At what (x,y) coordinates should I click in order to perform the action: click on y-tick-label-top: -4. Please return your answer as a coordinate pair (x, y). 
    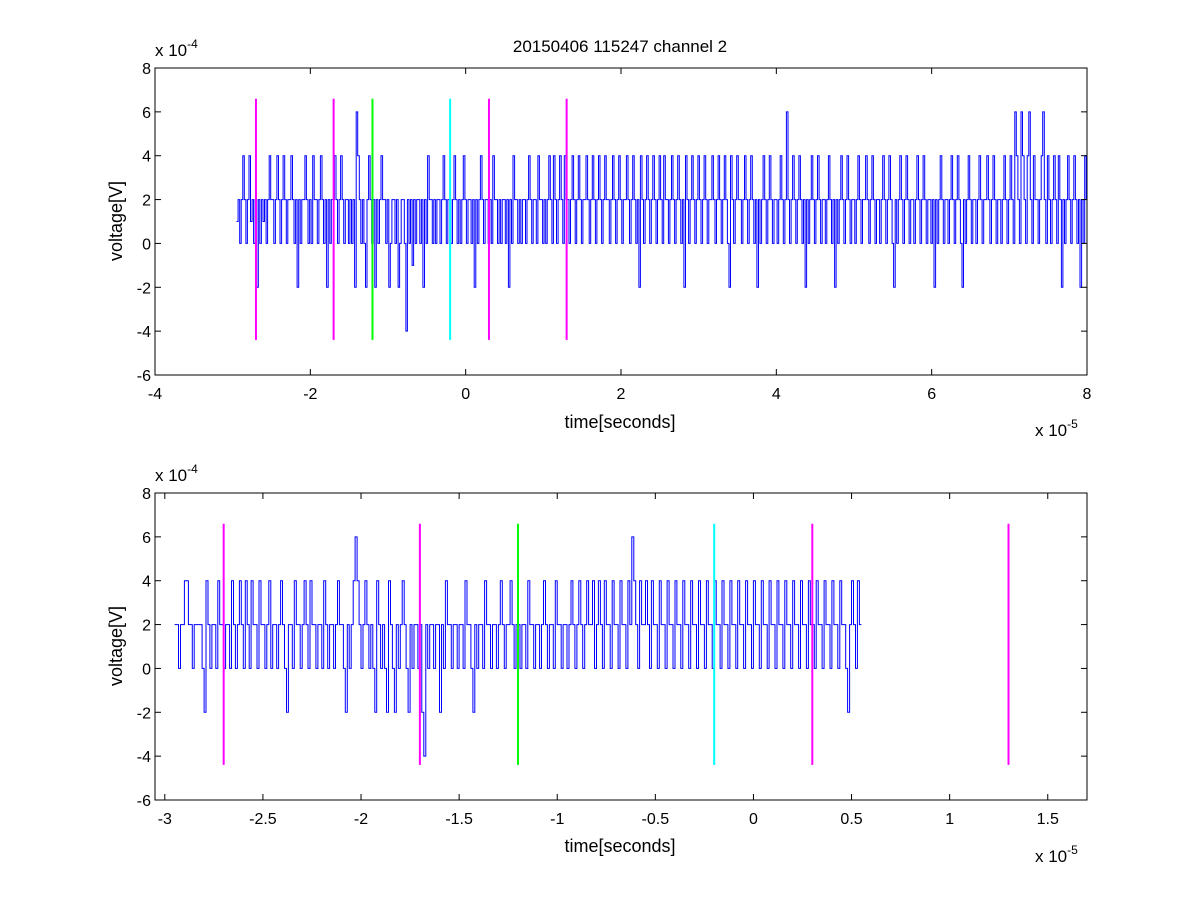
    Looking at the image, I should click on (144, 332).